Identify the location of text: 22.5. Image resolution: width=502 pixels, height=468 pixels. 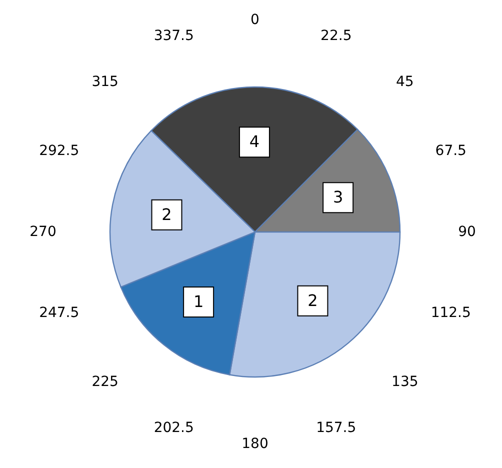
(336, 36).